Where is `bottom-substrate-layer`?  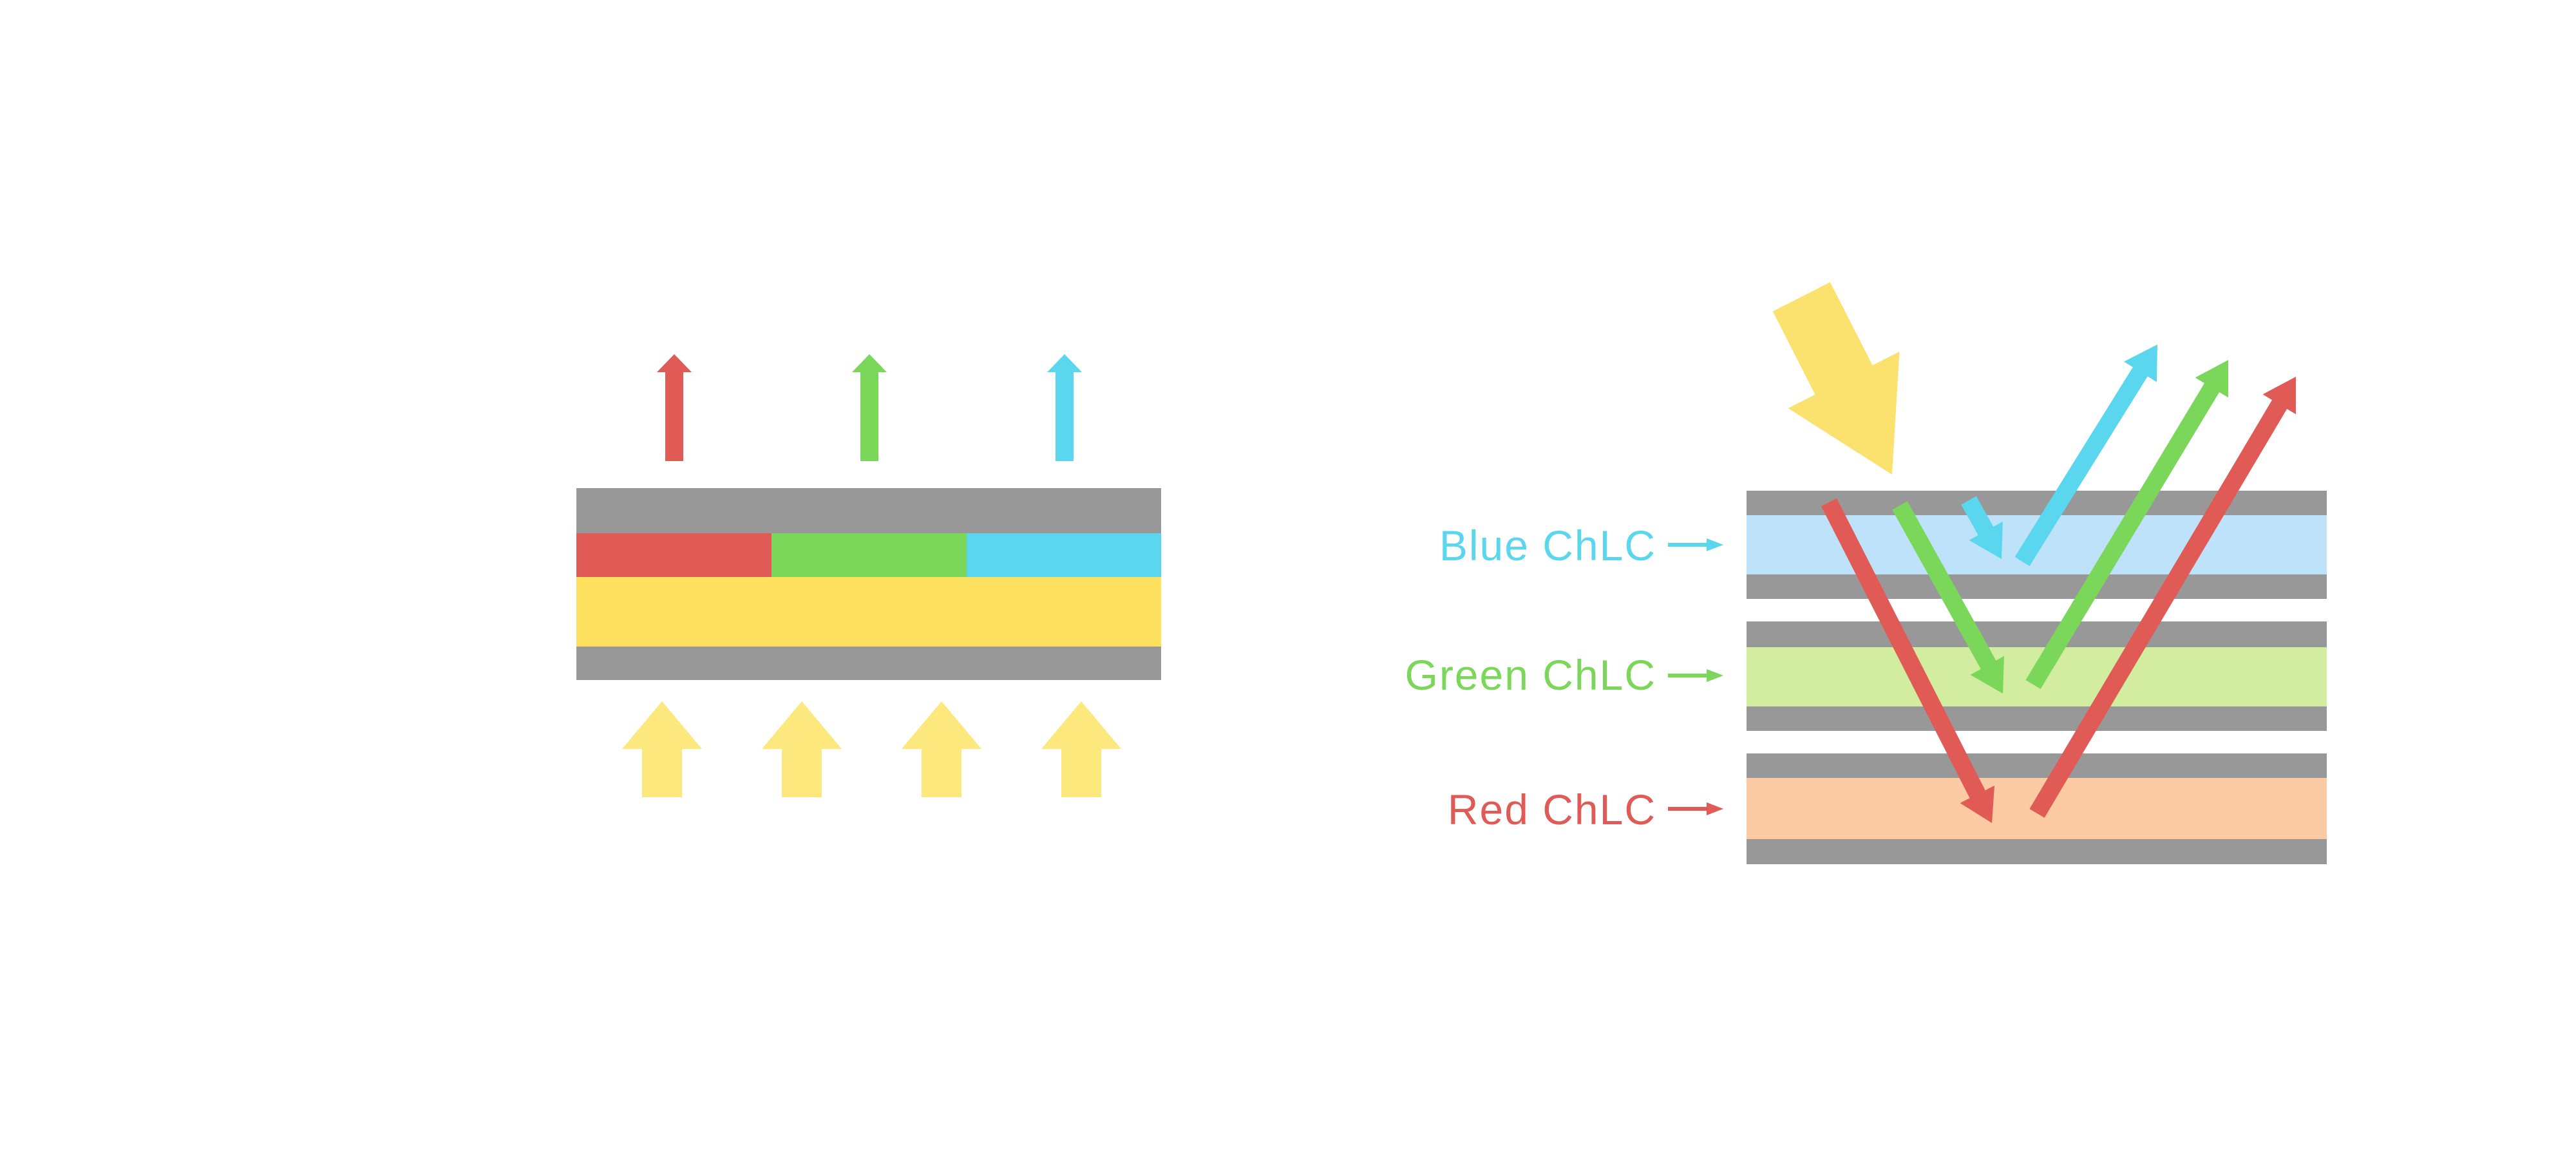 bottom-substrate-layer is located at coordinates (869, 663).